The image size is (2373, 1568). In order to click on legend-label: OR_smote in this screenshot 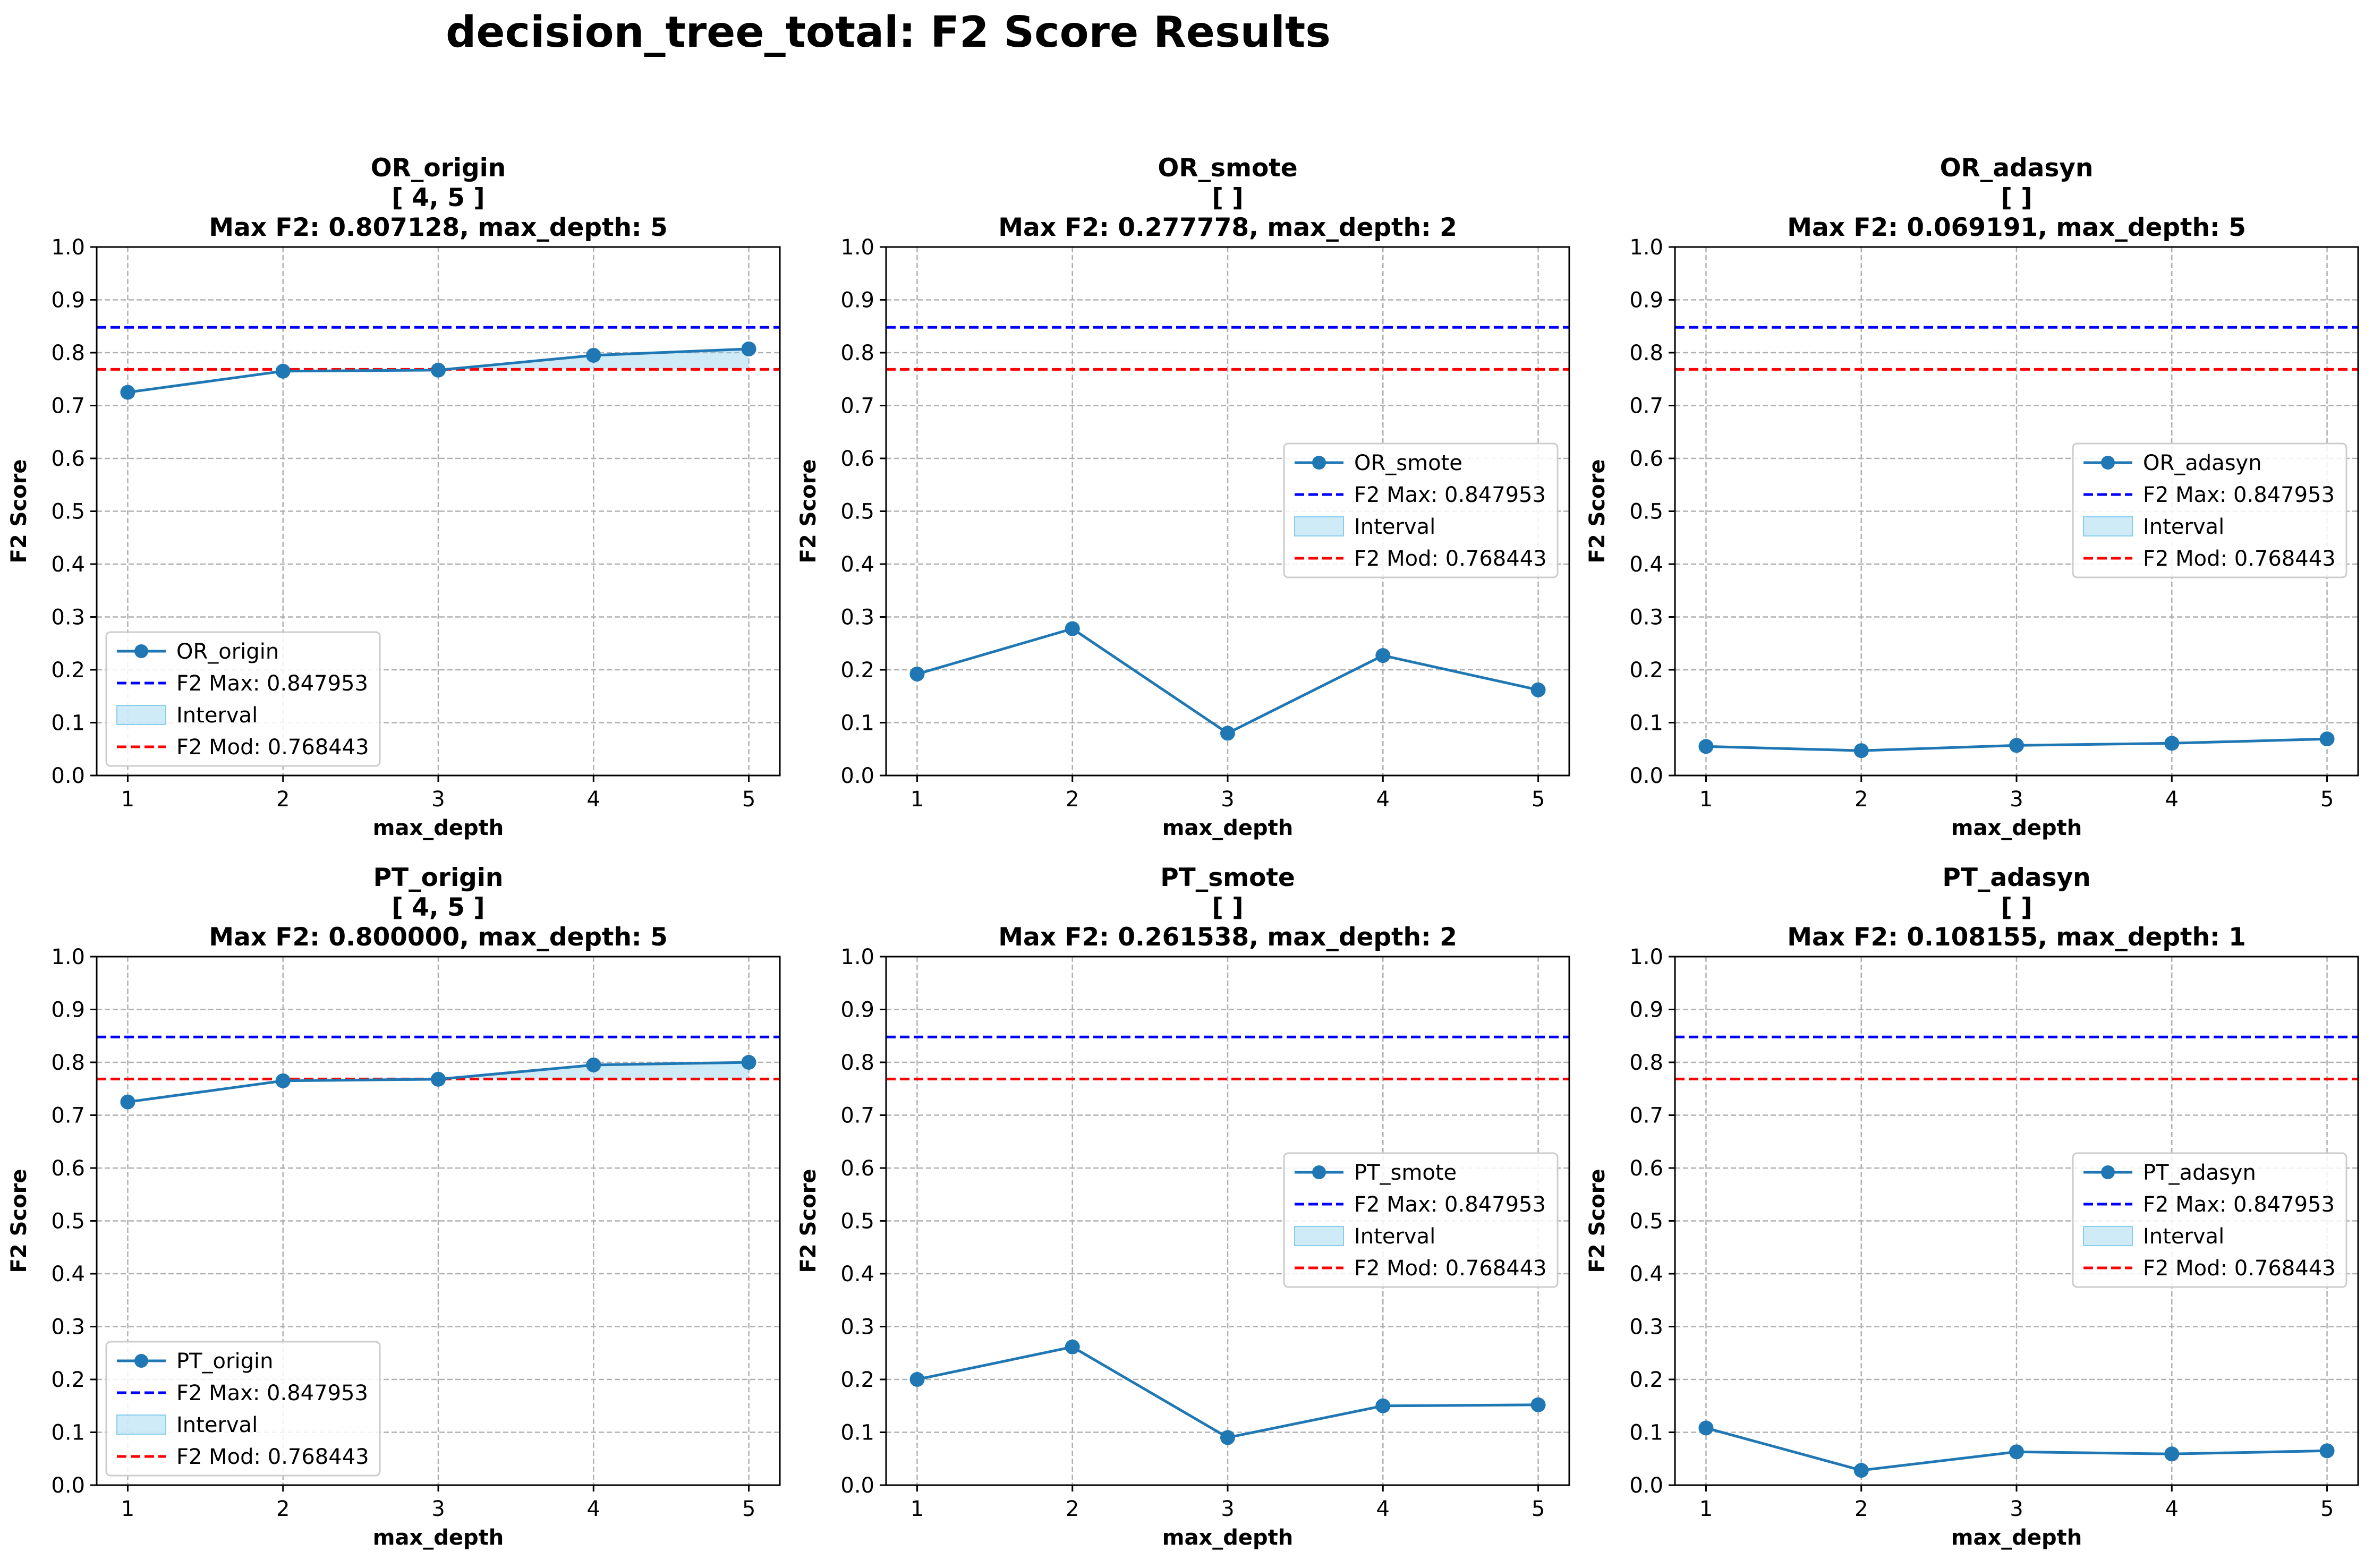, I will do `click(1408, 463)`.